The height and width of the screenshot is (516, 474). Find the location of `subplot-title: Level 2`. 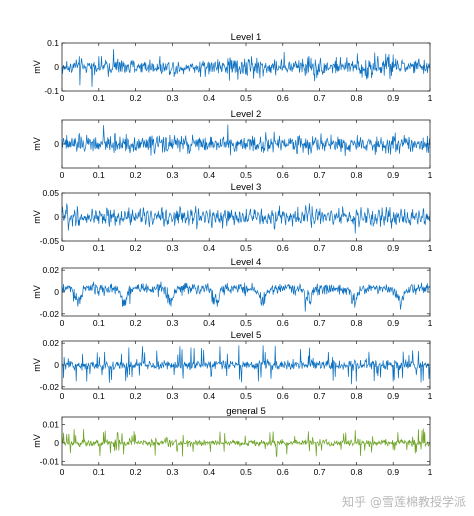

subplot-title: Level 2 is located at coordinates (246, 114).